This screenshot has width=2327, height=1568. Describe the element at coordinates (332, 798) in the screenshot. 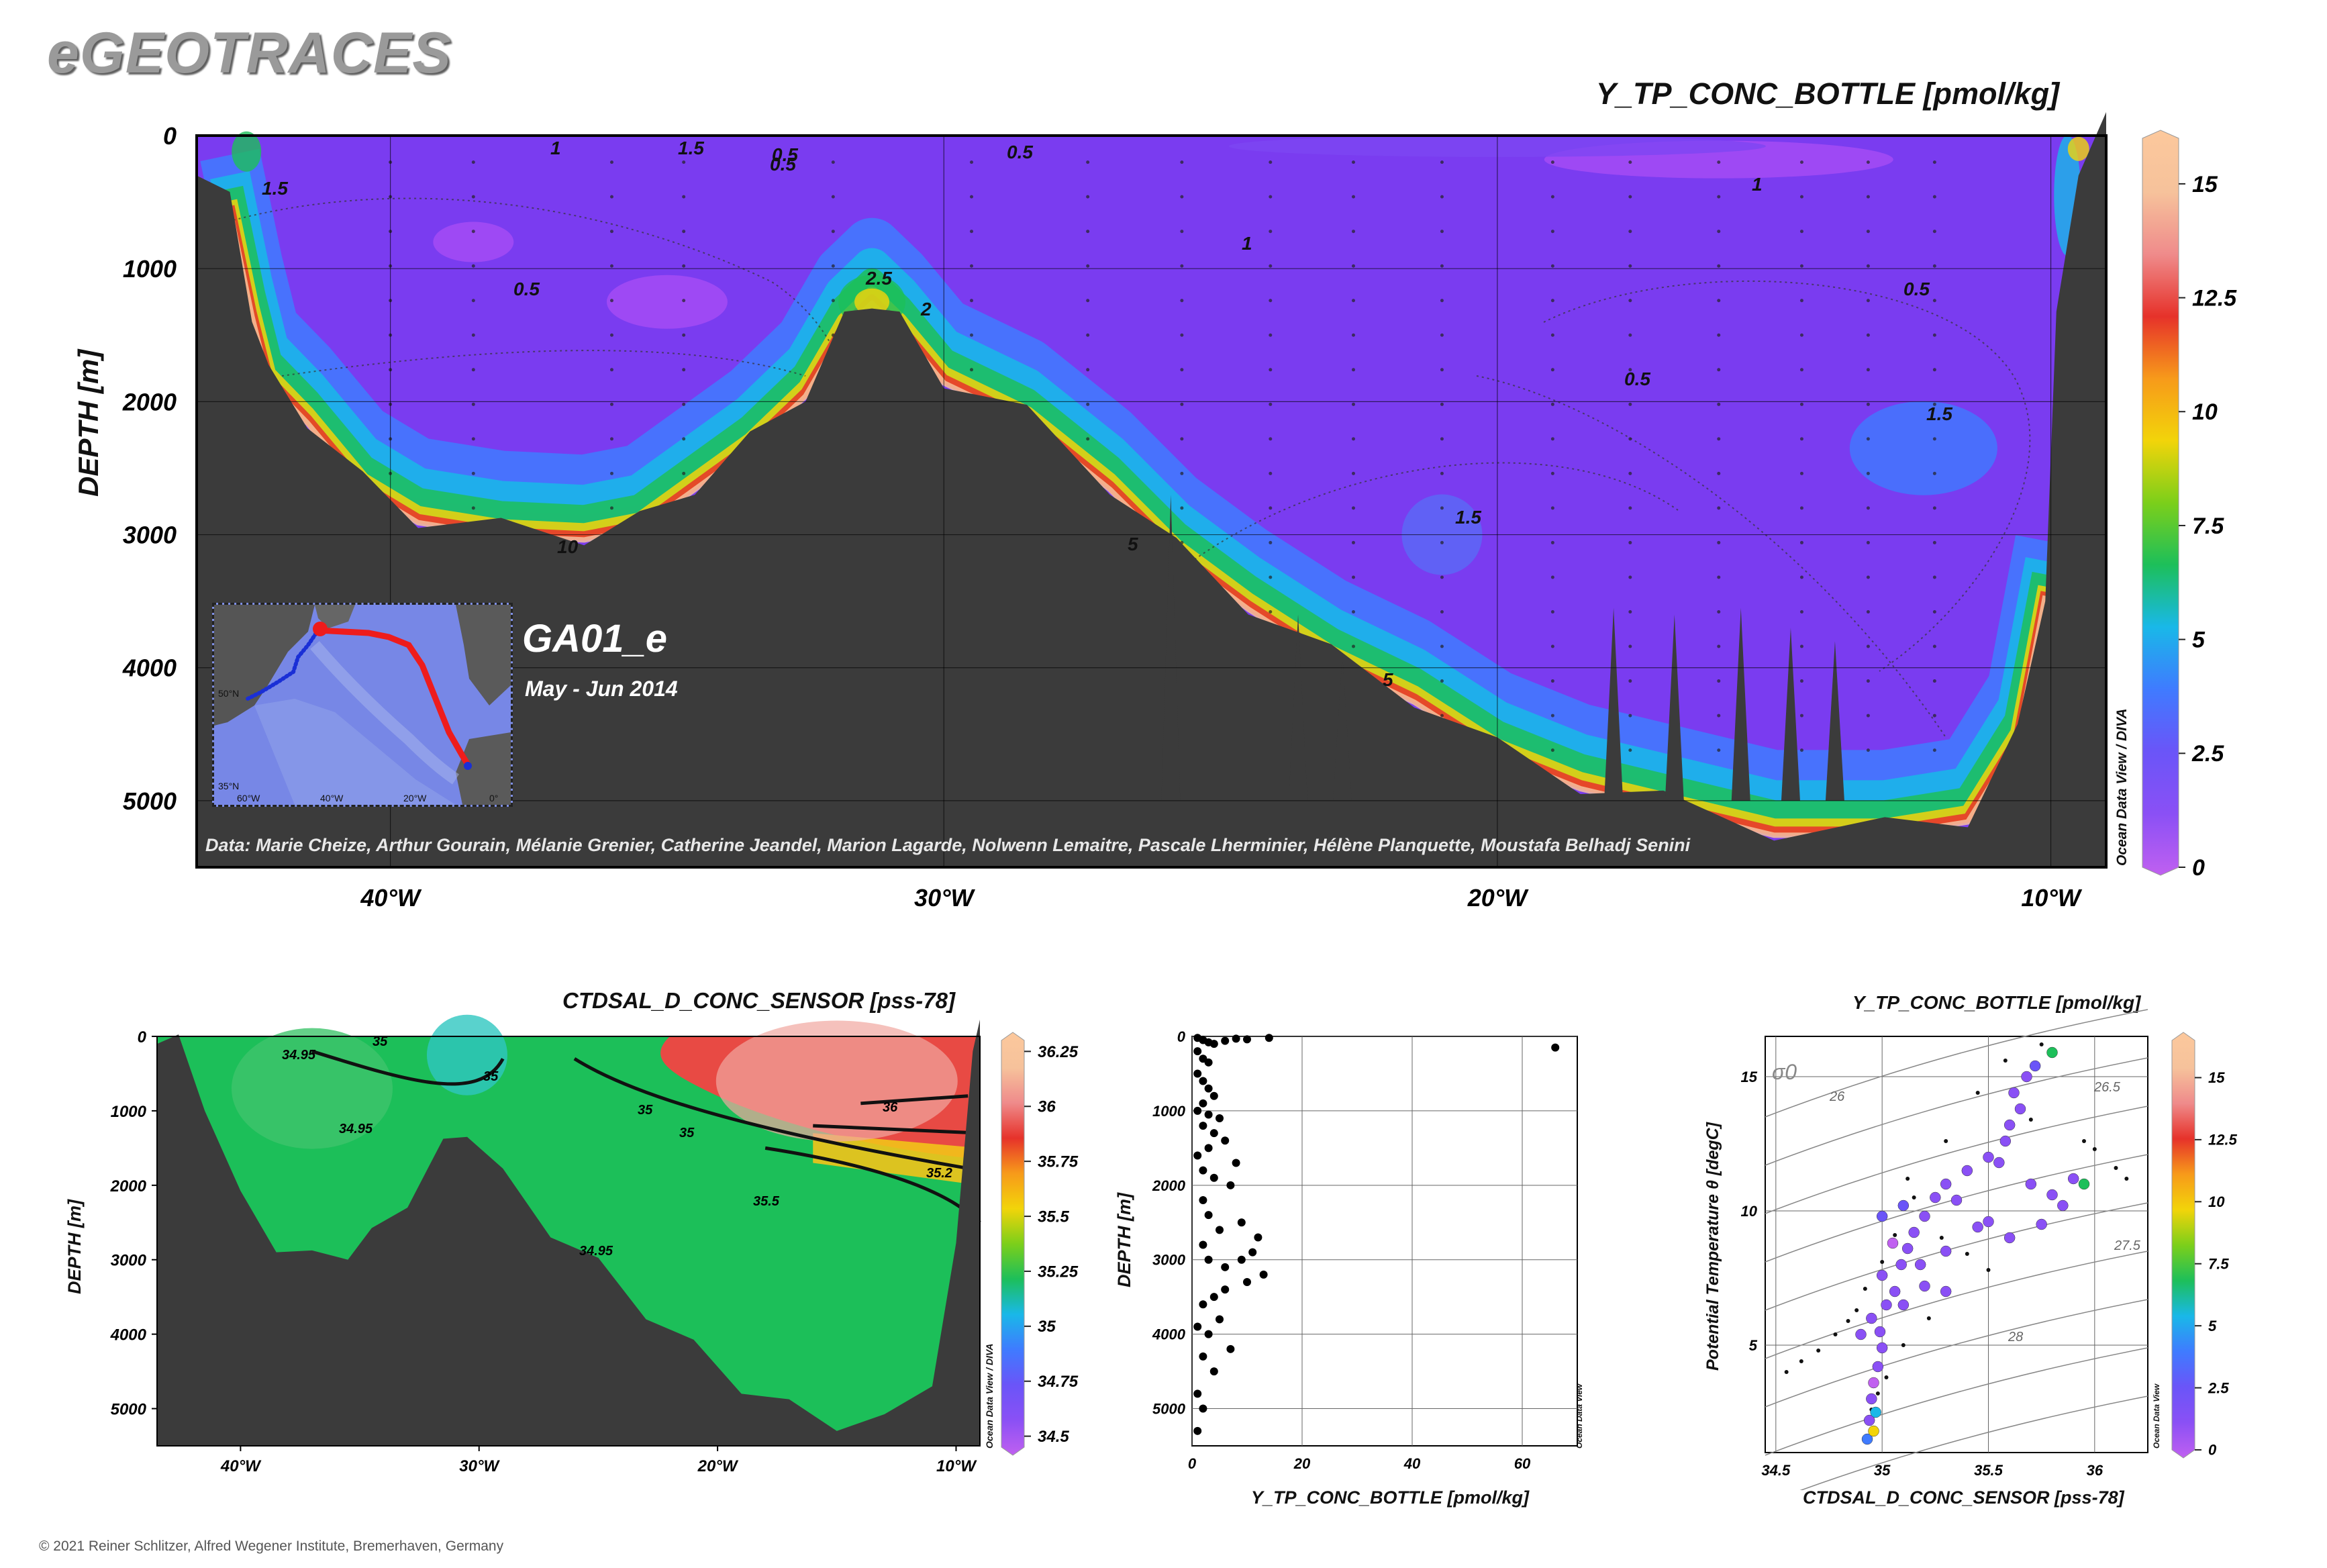

I see `inset-lon-40: 40°W` at that location.